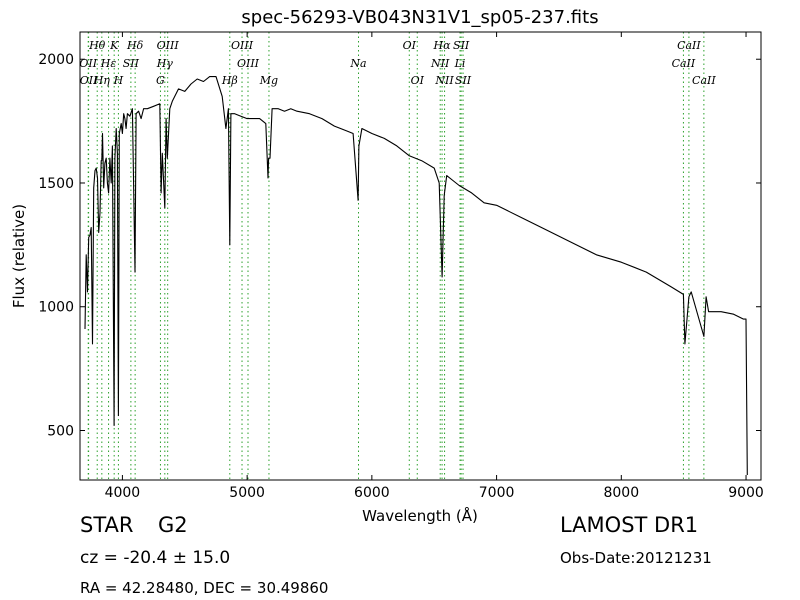  What do you see at coordinates (123, 493) in the screenshot?
I see `x-tick-label: 4000` at bounding box center [123, 493].